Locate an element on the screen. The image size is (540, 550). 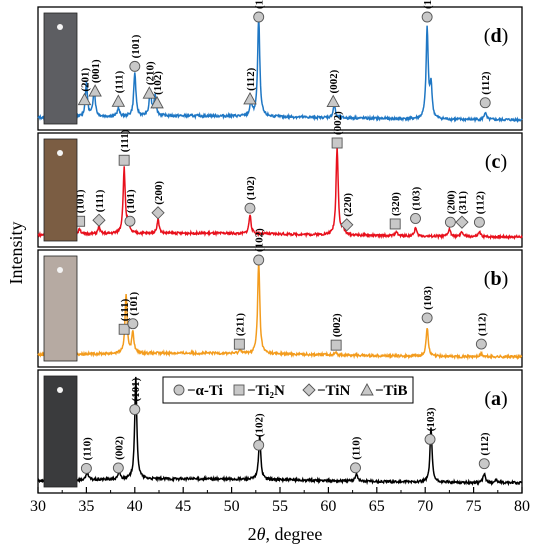
x-tick-label: 70 is located at coordinates (425, 506).